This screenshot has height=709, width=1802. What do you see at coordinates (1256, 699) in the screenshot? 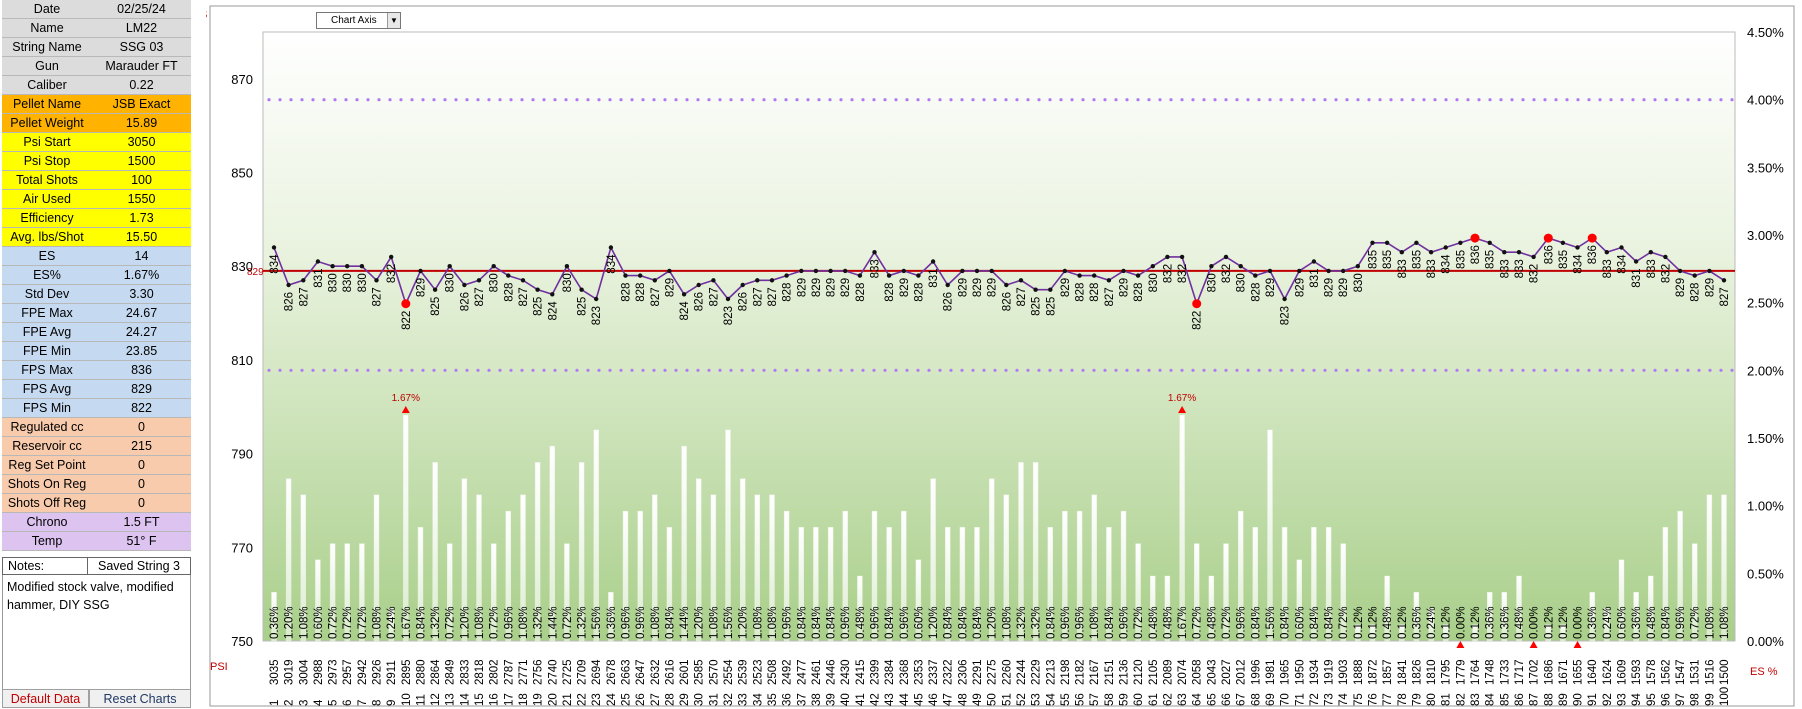
I see `shot-number-label: 68` at bounding box center [1256, 699].